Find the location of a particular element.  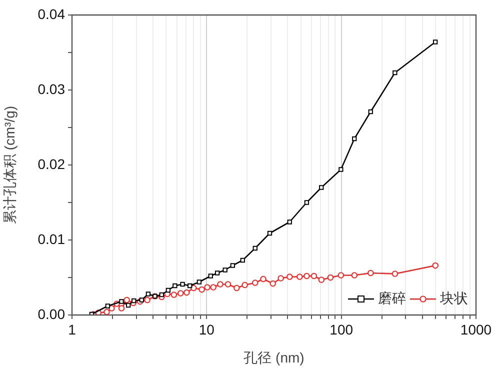

y-tick-label: 0.02 is located at coordinates (52, 164).